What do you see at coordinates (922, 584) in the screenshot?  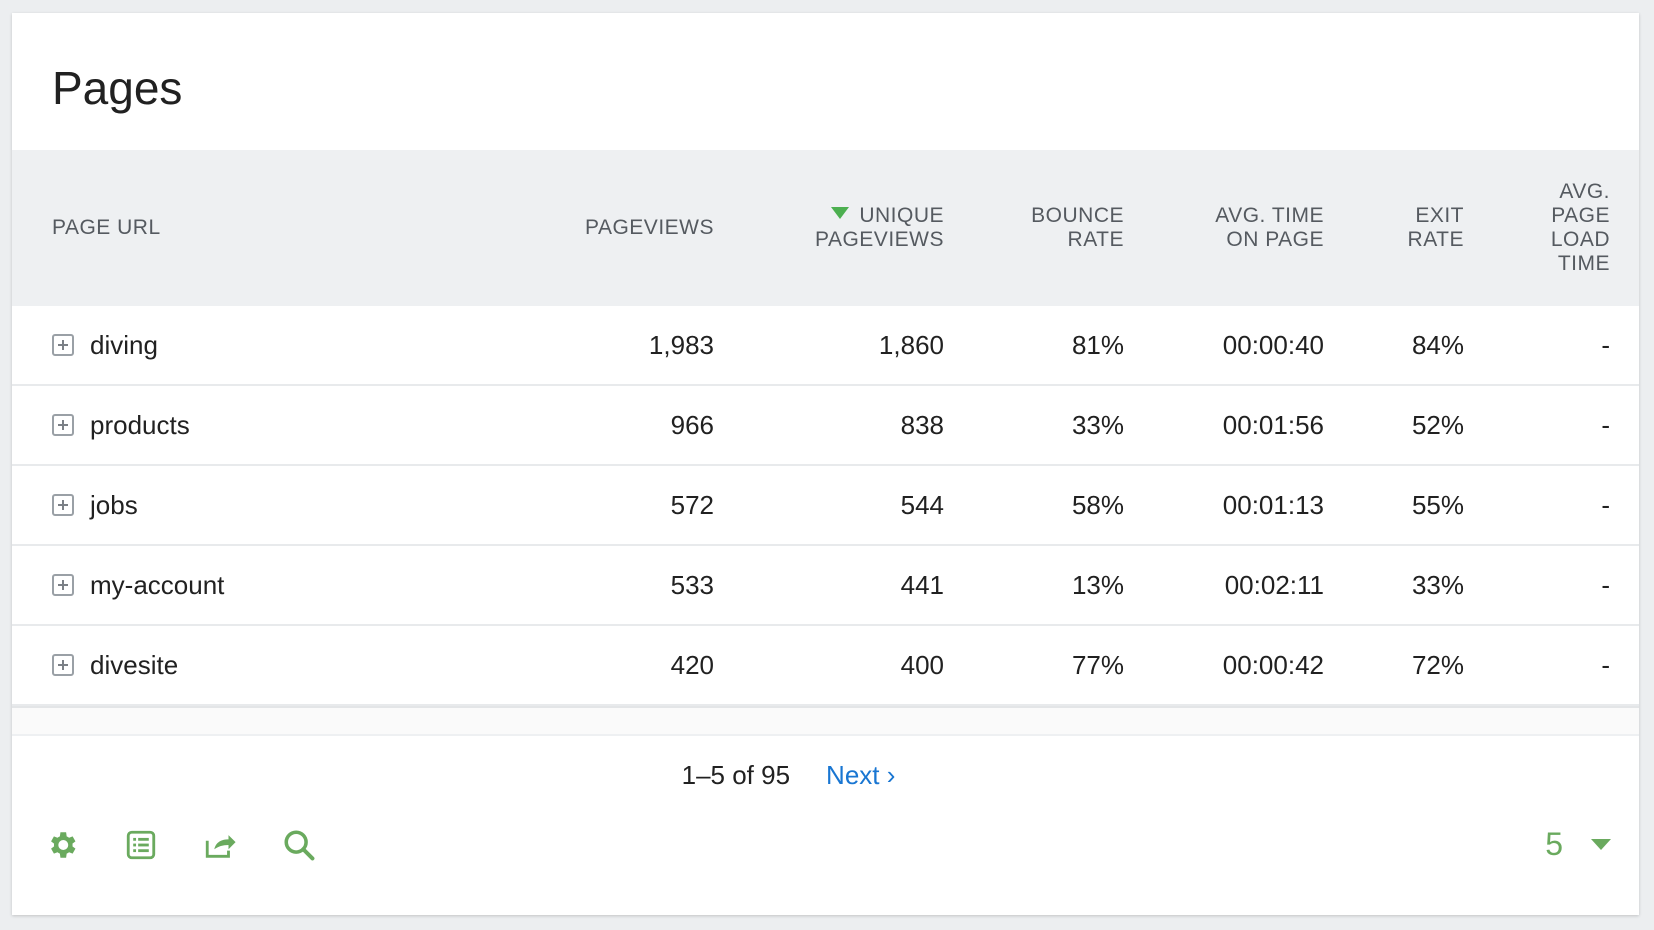 I see `unique-pageviews-value: 441` at bounding box center [922, 584].